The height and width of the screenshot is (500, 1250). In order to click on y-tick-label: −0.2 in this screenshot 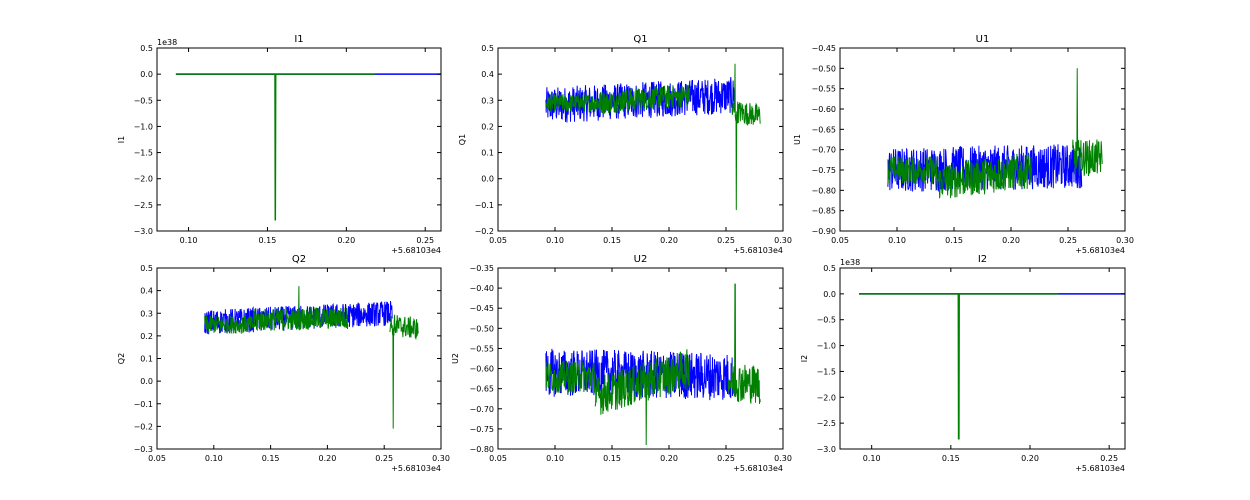, I will do `click(484, 231)`.